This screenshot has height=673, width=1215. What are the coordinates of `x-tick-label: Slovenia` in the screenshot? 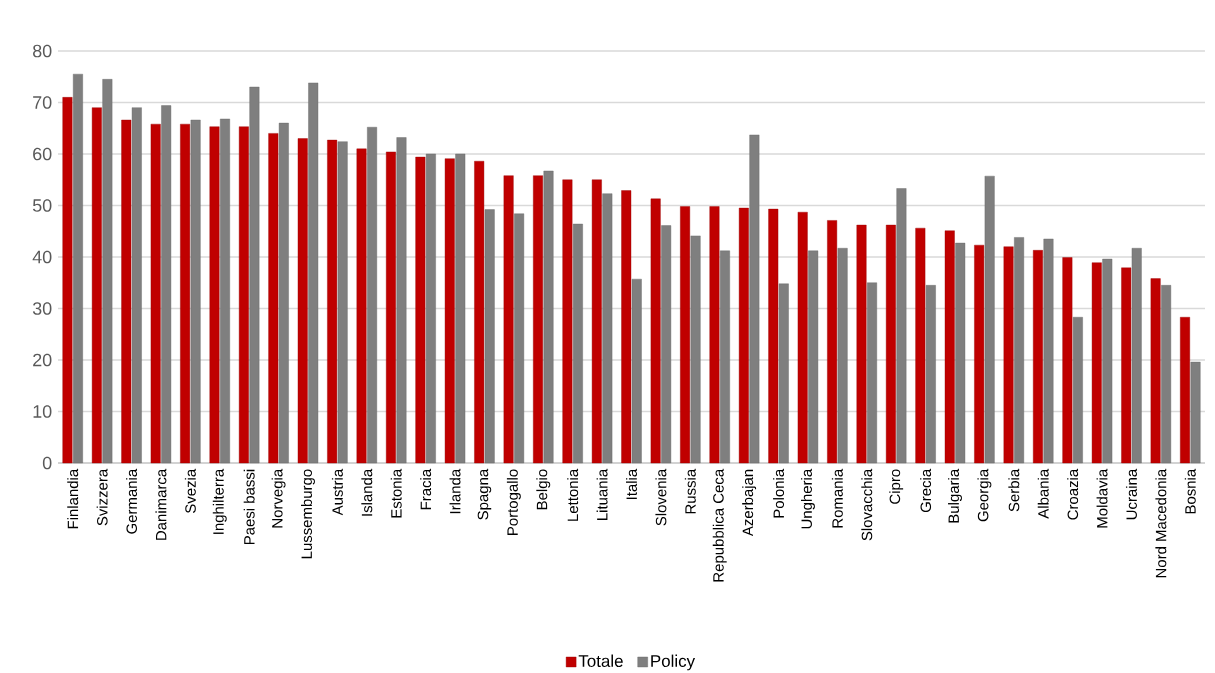 It's located at (661, 497).